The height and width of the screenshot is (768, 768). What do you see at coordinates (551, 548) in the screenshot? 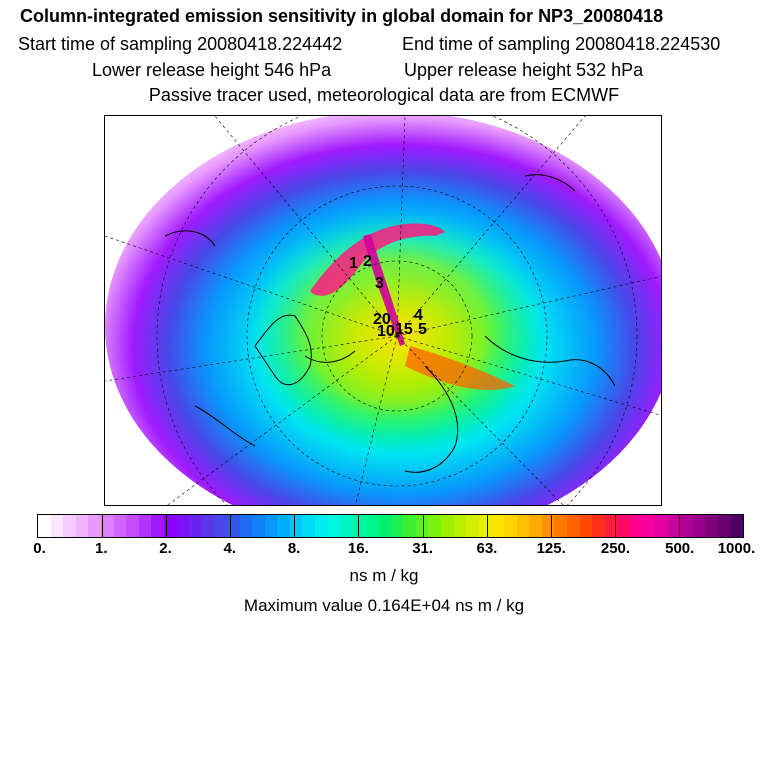
I see `colorbar-tick-label: 125.` at bounding box center [551, 548].